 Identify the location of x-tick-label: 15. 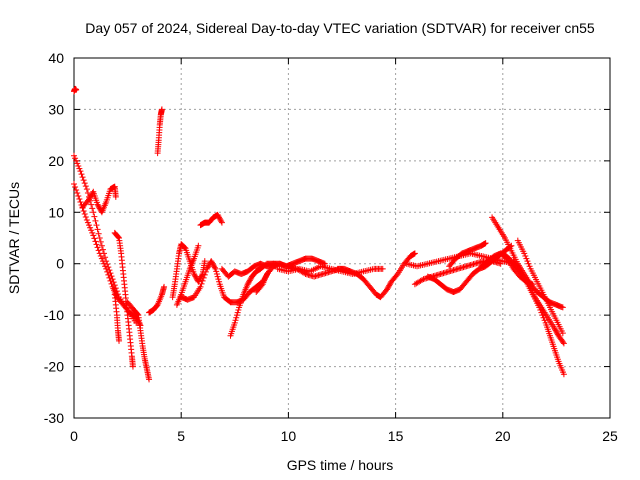
(396, 436).